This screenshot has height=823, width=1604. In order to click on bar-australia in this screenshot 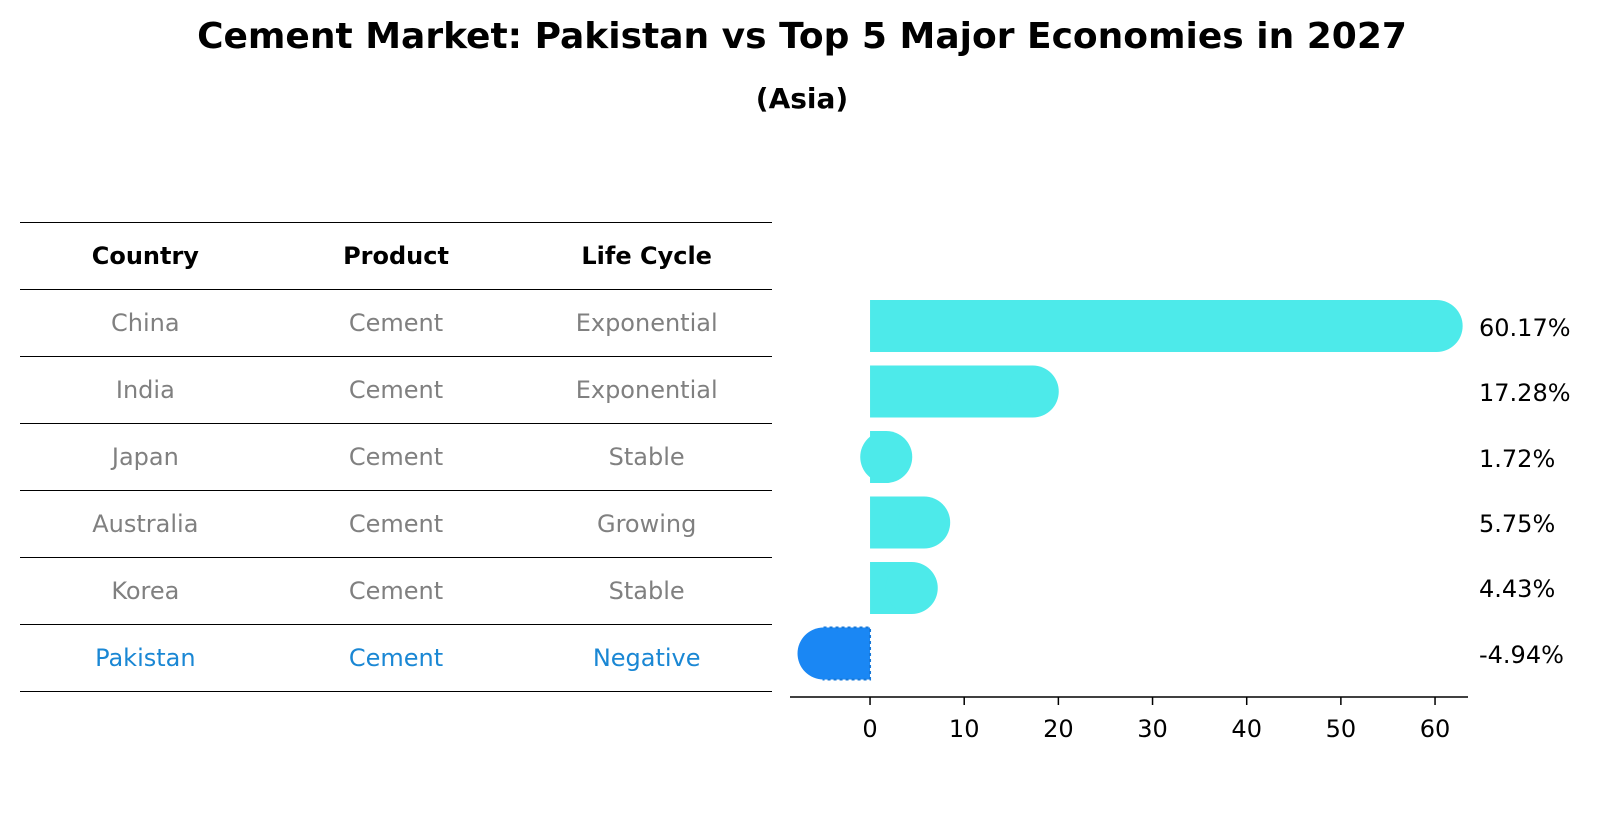, I will do `click(910, 522)`.